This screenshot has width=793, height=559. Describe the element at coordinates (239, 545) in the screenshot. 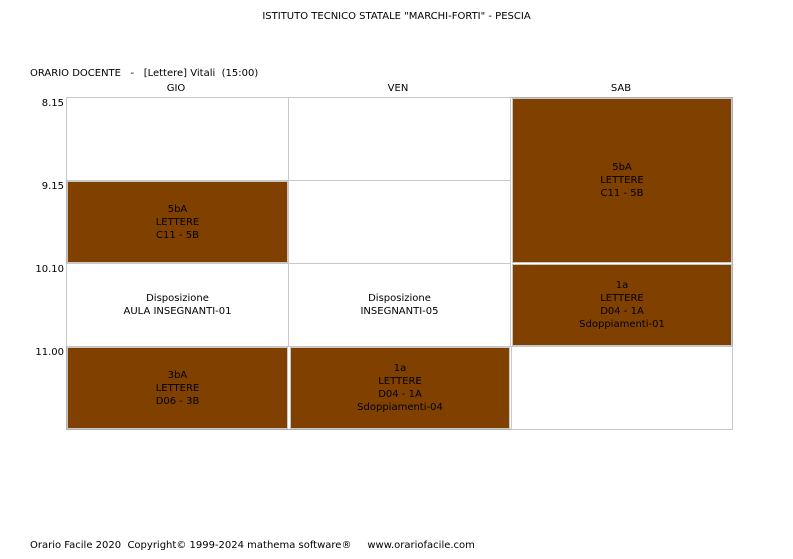

I see `footer-copyright: Copyright© 1999-2024 mathema software®` at that location.